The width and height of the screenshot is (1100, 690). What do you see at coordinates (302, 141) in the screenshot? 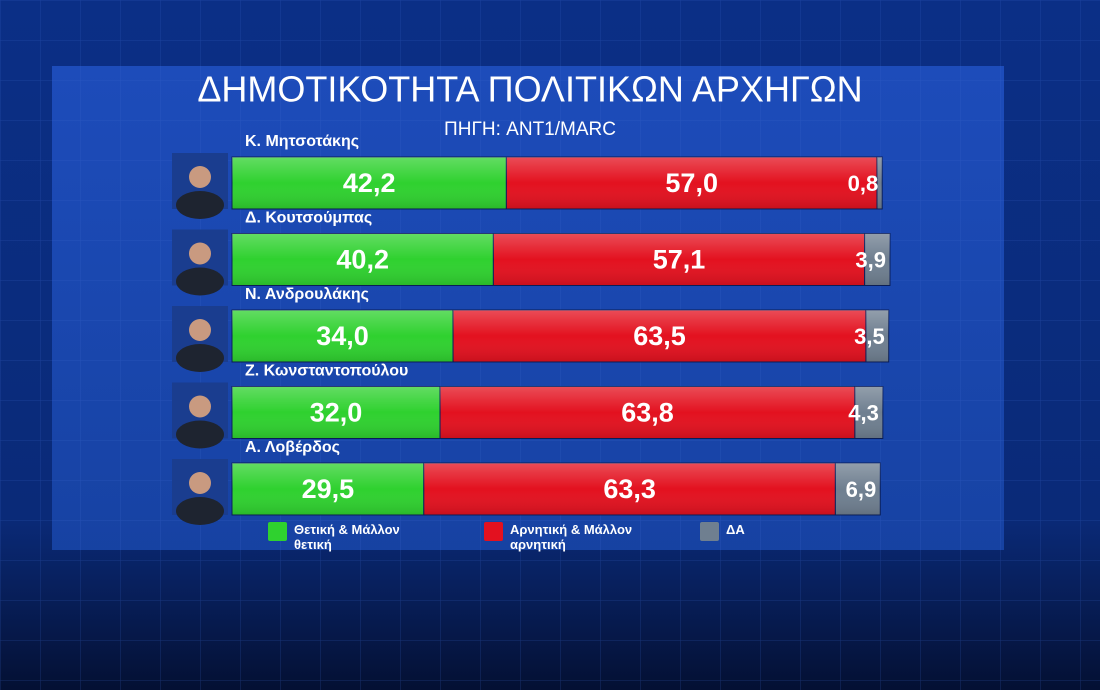
I see `category-label: Κ. Μητσοτάκης` at bounding box center [302, 141].